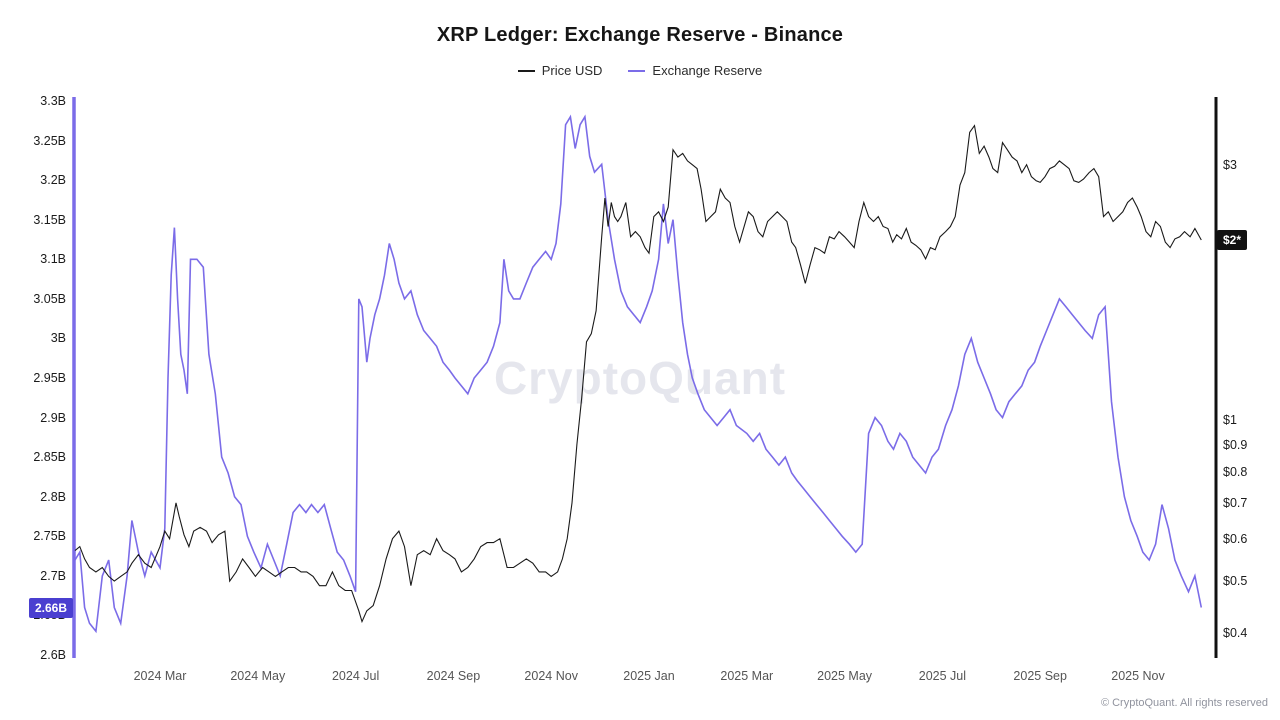  I want to click on y-left-tick-label: 2.95B, so click(49, 378).